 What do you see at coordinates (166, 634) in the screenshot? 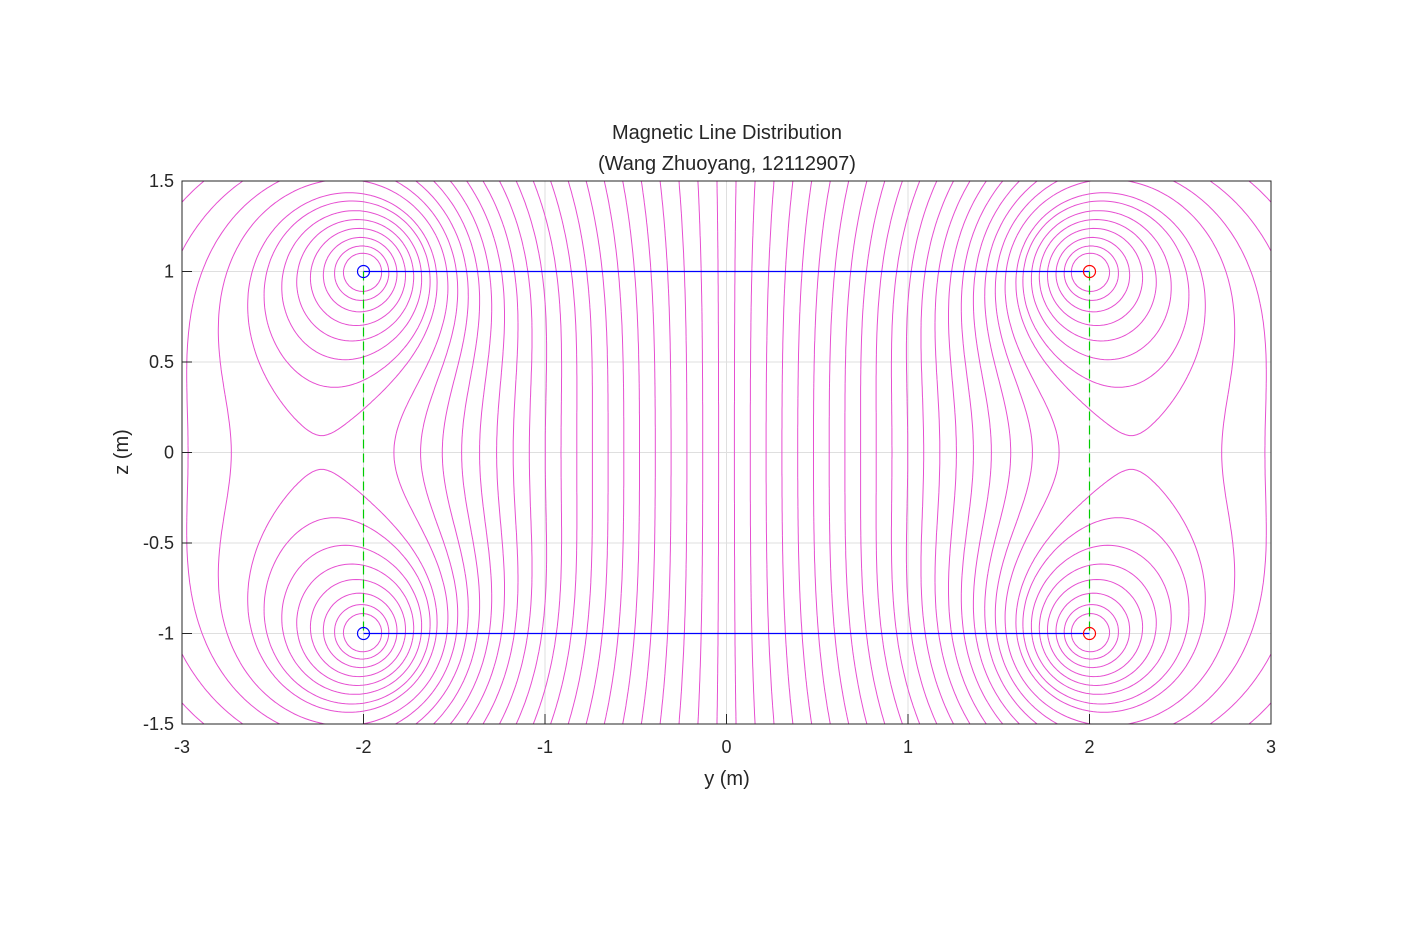
I see `y-tick-label: -1` at bounding box center [166, 634].